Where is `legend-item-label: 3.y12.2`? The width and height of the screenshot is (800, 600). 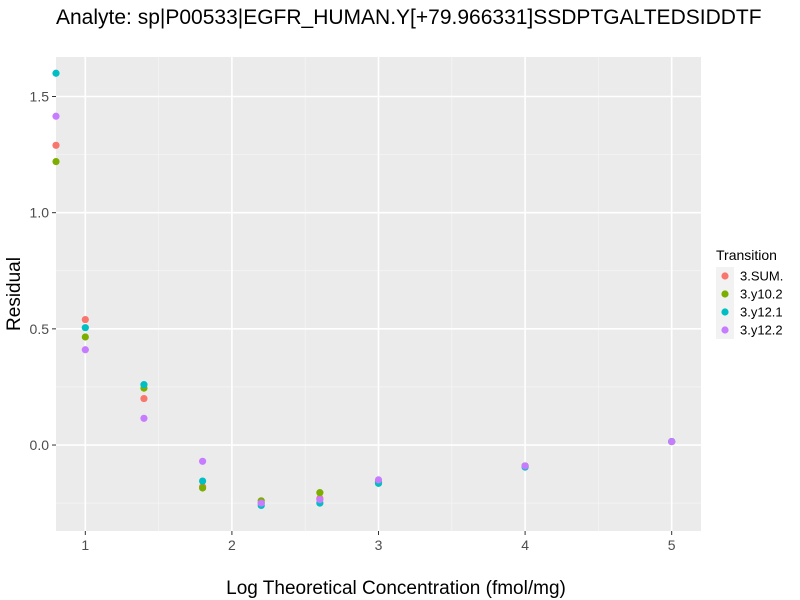
legend-item-label: 3.y12.2 is located at coordinates (761, 330).